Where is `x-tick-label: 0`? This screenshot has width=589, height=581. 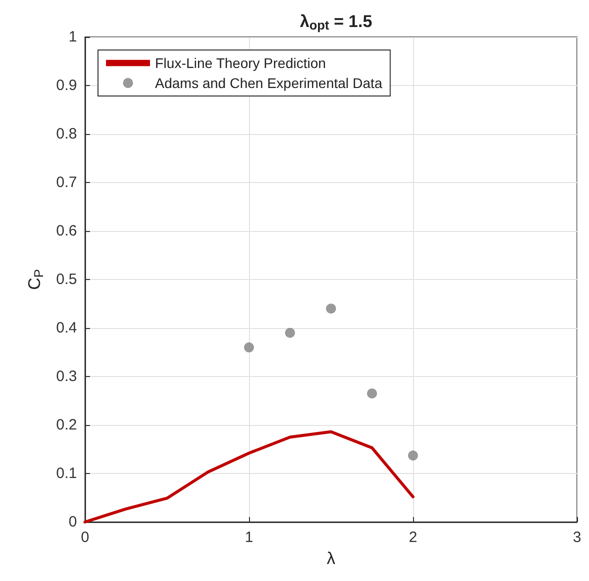 x-tick-label: 0 is located at coordinates (85, 537).